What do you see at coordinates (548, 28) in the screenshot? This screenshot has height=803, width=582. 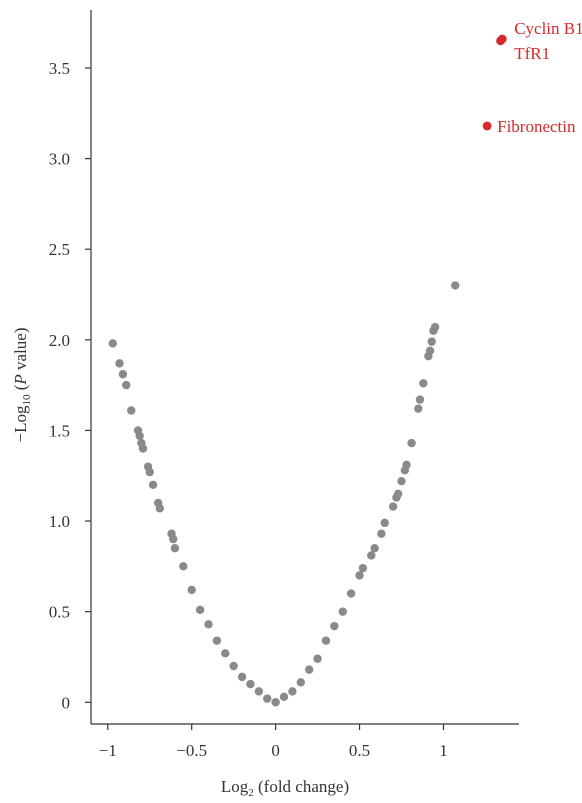 I see `annotation-label: Cyclin B1` at bounding box center [548, 28].